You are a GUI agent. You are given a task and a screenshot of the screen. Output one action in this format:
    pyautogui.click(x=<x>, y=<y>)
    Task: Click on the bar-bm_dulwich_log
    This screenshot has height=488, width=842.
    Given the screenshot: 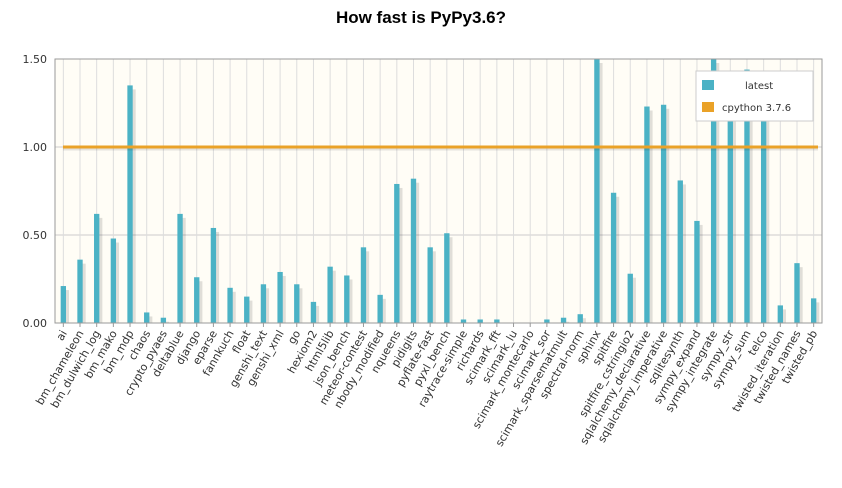 What is the action you would take?
    pyautogui.click(x=97, y=268)
    